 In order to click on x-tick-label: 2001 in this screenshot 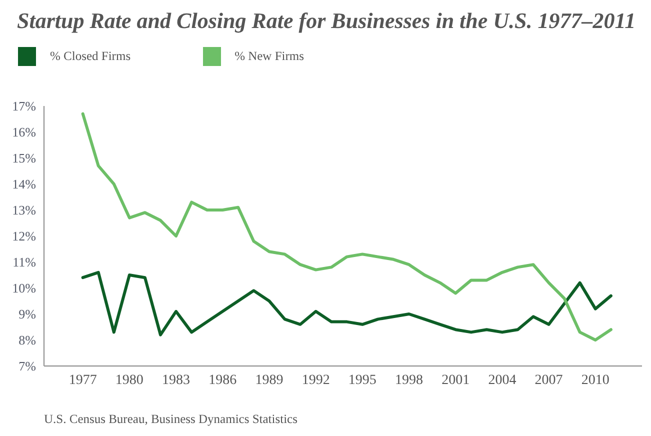, I will do `click(456, 380)`.